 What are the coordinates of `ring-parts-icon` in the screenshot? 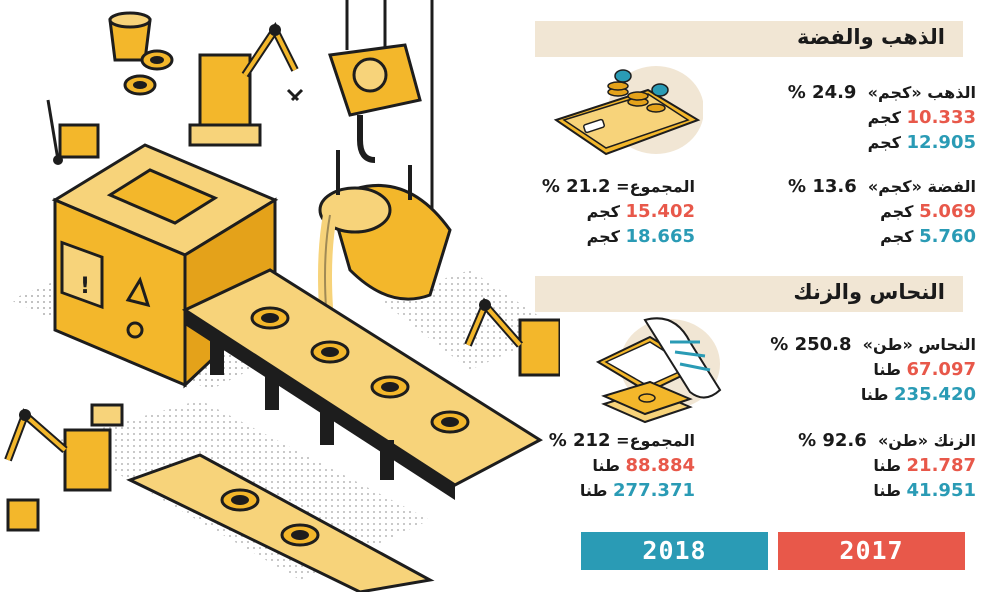 It's located at (148, 72).